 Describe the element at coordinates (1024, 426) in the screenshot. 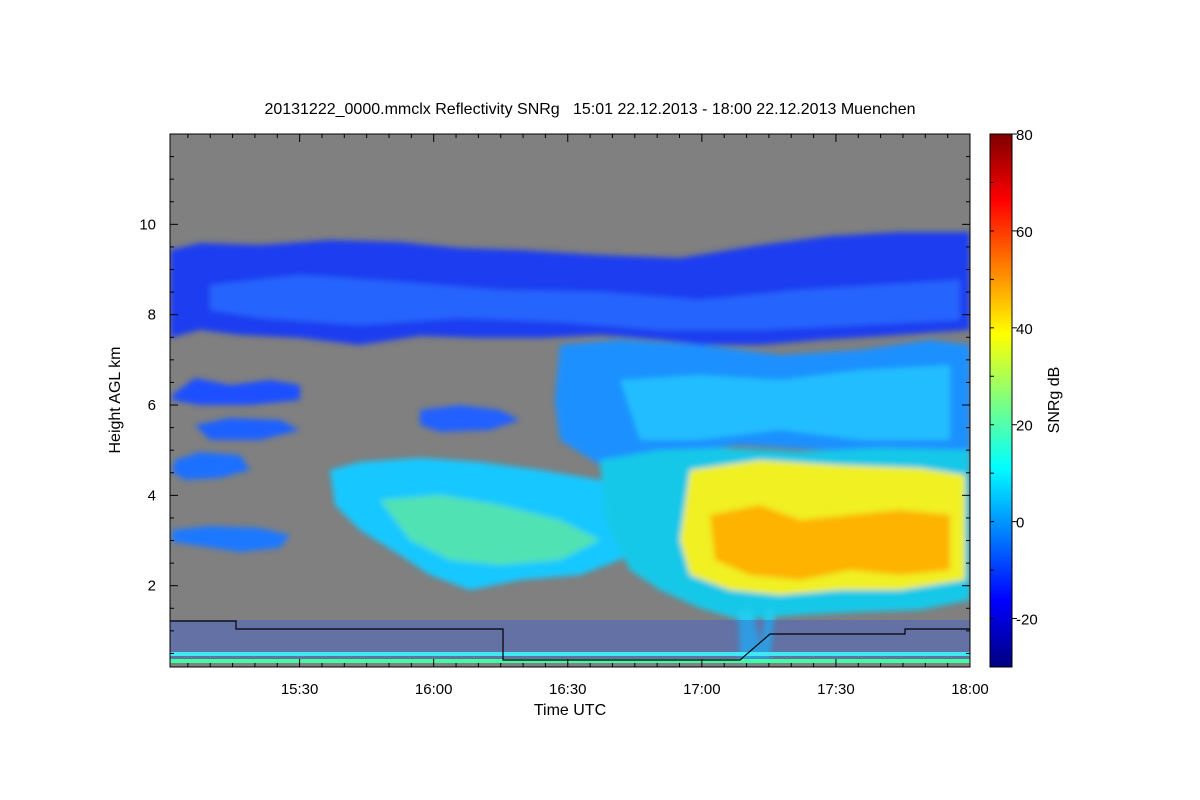

I see `colorbar-tick-label: 20` at that location.